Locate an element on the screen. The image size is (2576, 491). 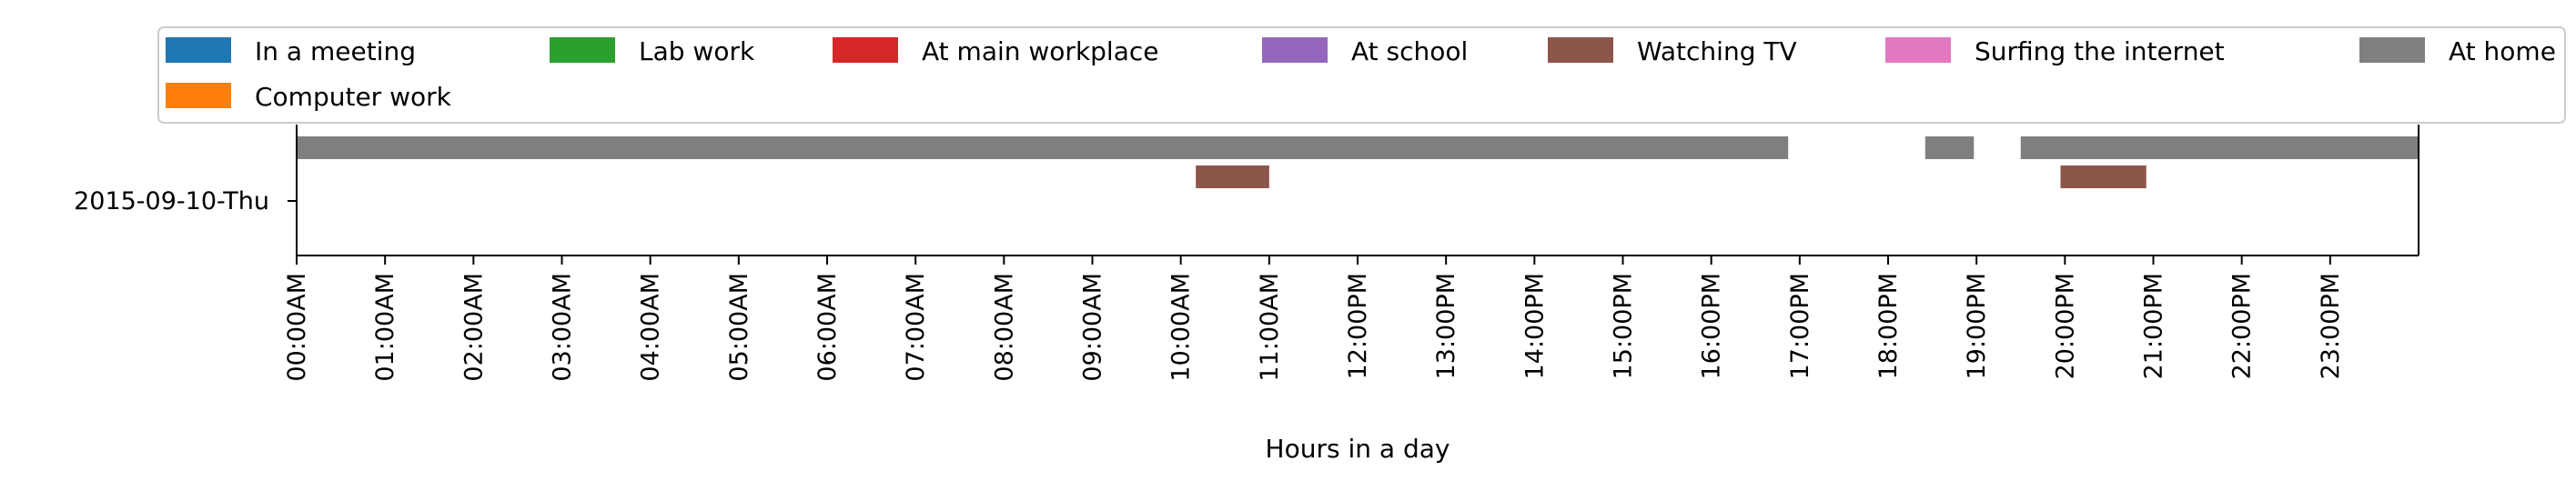
activity-bars is located at coordinates (1358, 162).